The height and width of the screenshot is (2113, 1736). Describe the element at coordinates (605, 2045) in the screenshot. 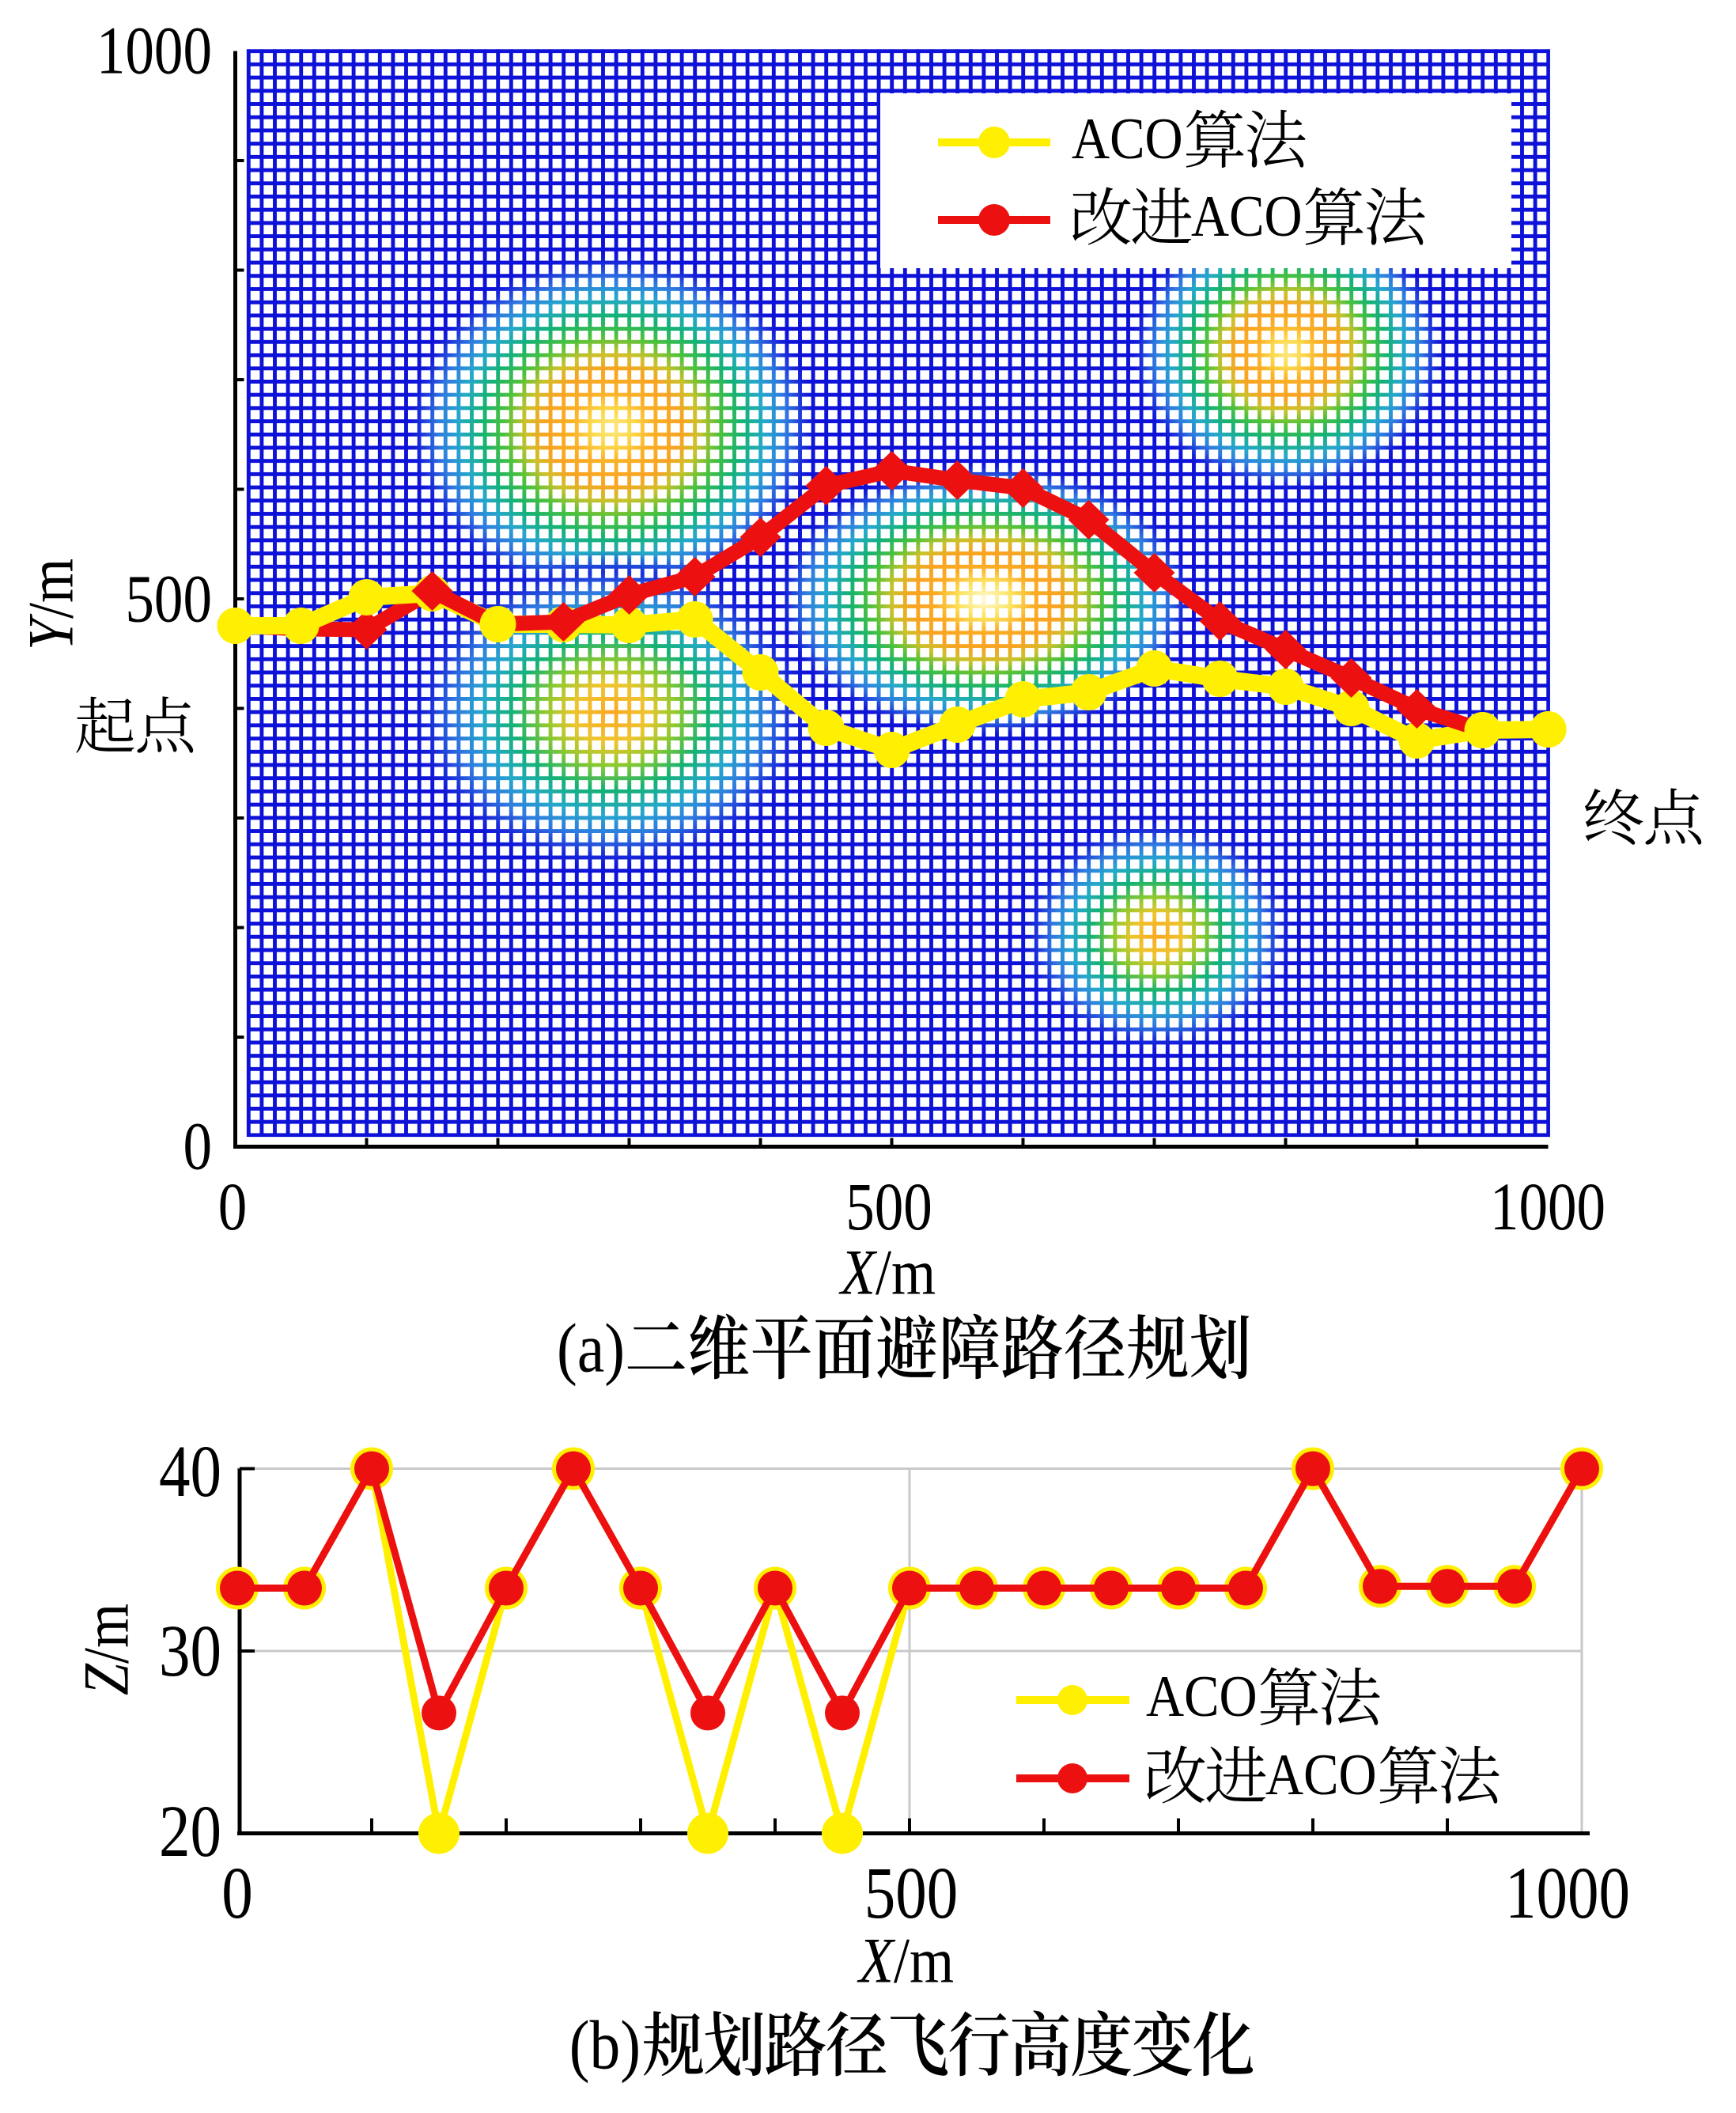

I see `svg-text: (b)` at that location.